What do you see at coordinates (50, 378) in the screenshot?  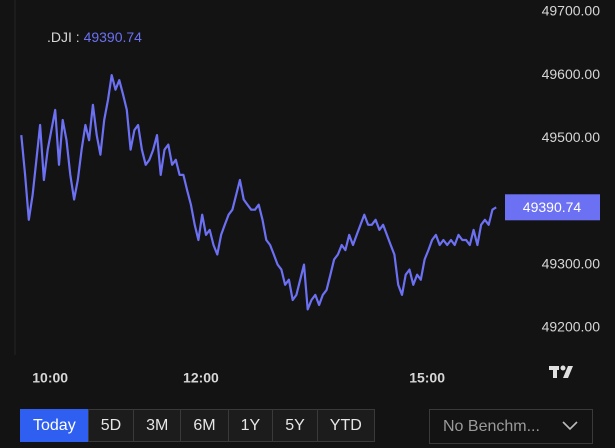 I see `x-tick-label: 10:00` at bounding box center [50, 378].